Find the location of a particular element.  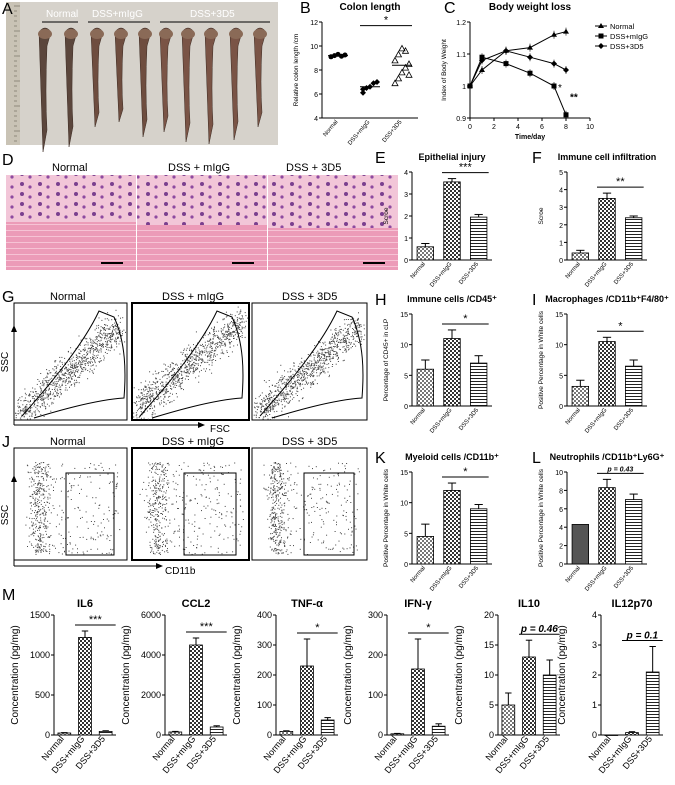

chart-title: Body weight loss is located at coordinates (530, 7).